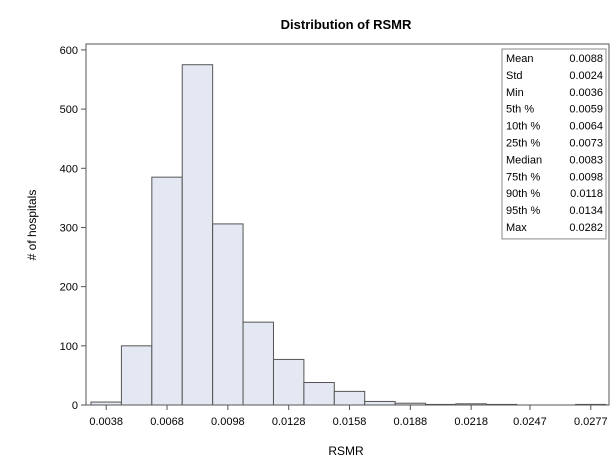 This screenshot has width=612, height=466. What do you see at coordinates (530, 422) in the screenshot?
I see `x-tick-label-7: 0.0247` at bounding box center [530, 422].